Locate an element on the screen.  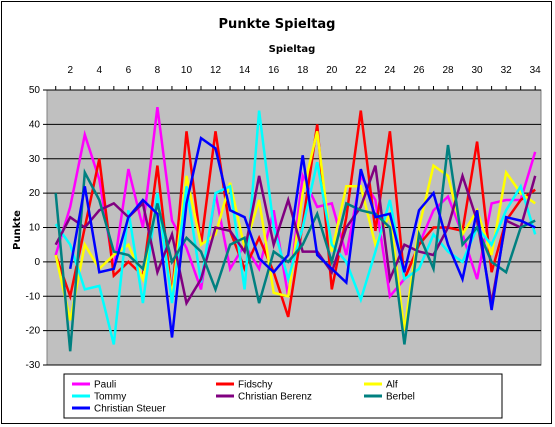
chart-title: Punkte Spieltag is located at coordinates (277, 24).